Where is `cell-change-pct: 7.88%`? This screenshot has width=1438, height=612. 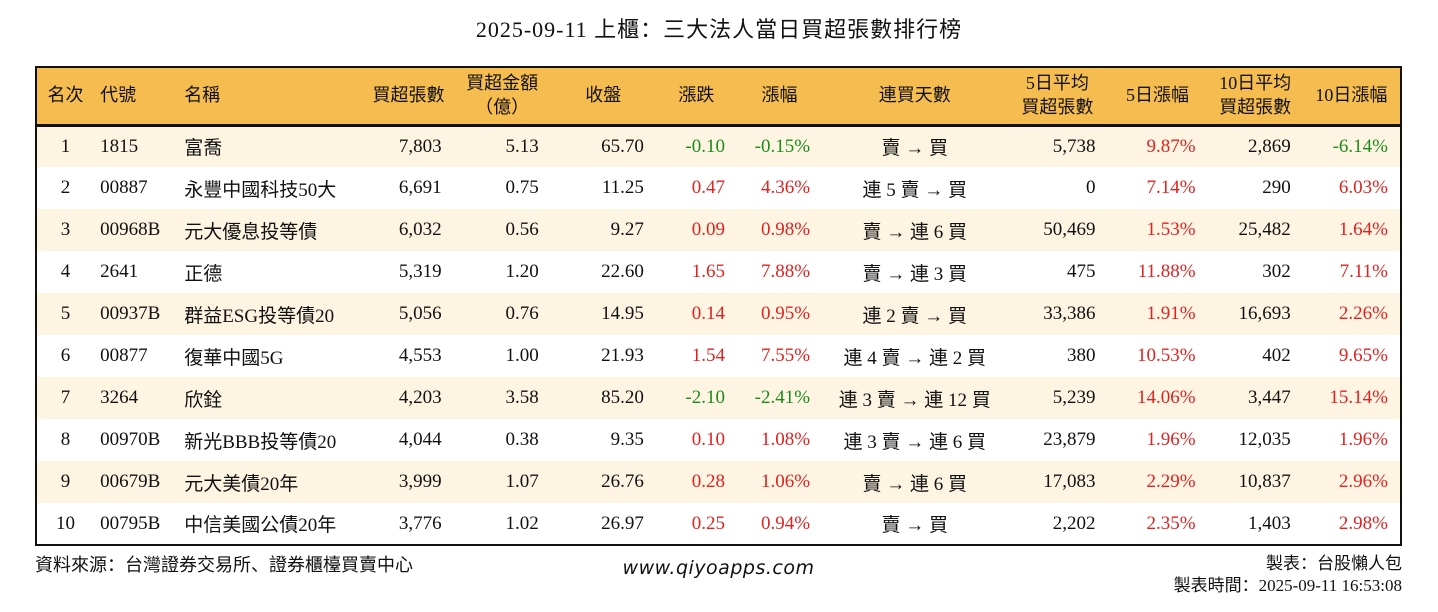 cell-change-pct: 7.88% is located at coordinates (786, 271).